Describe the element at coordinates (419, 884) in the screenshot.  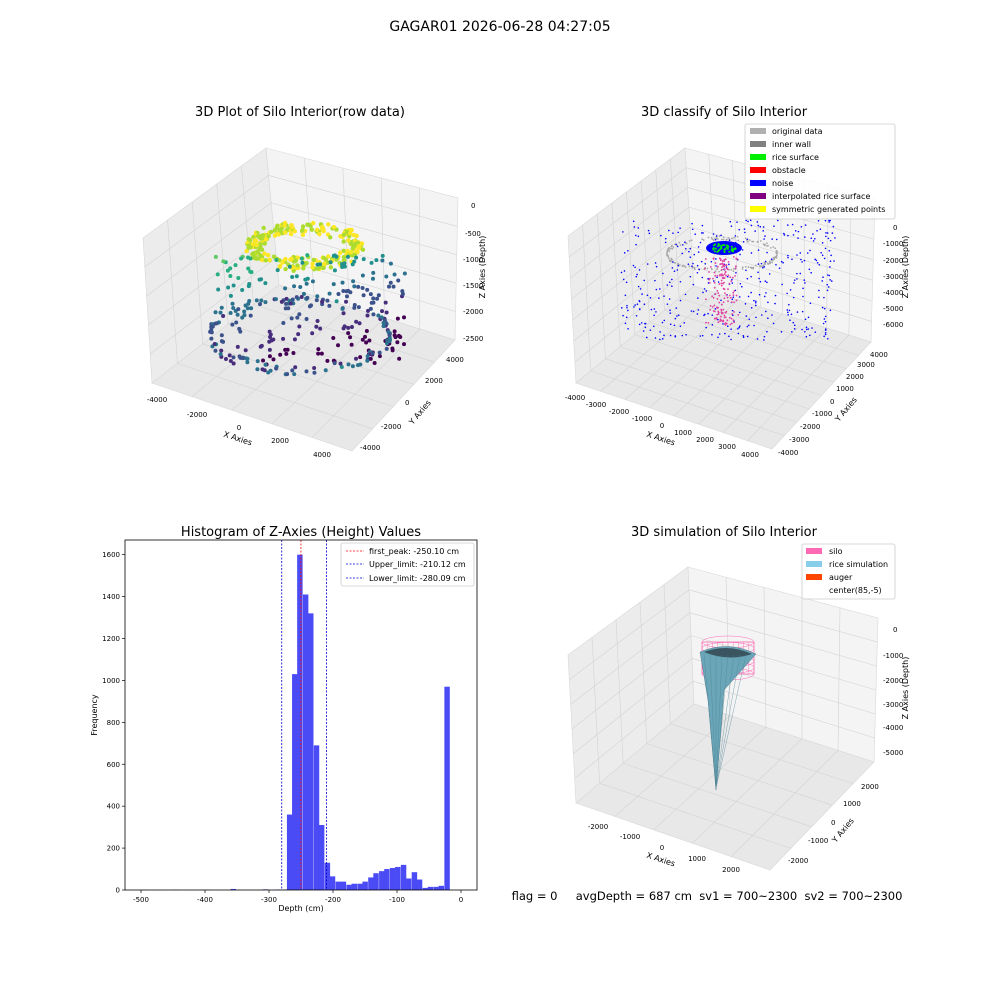
I see `histogram-bar` at that location.